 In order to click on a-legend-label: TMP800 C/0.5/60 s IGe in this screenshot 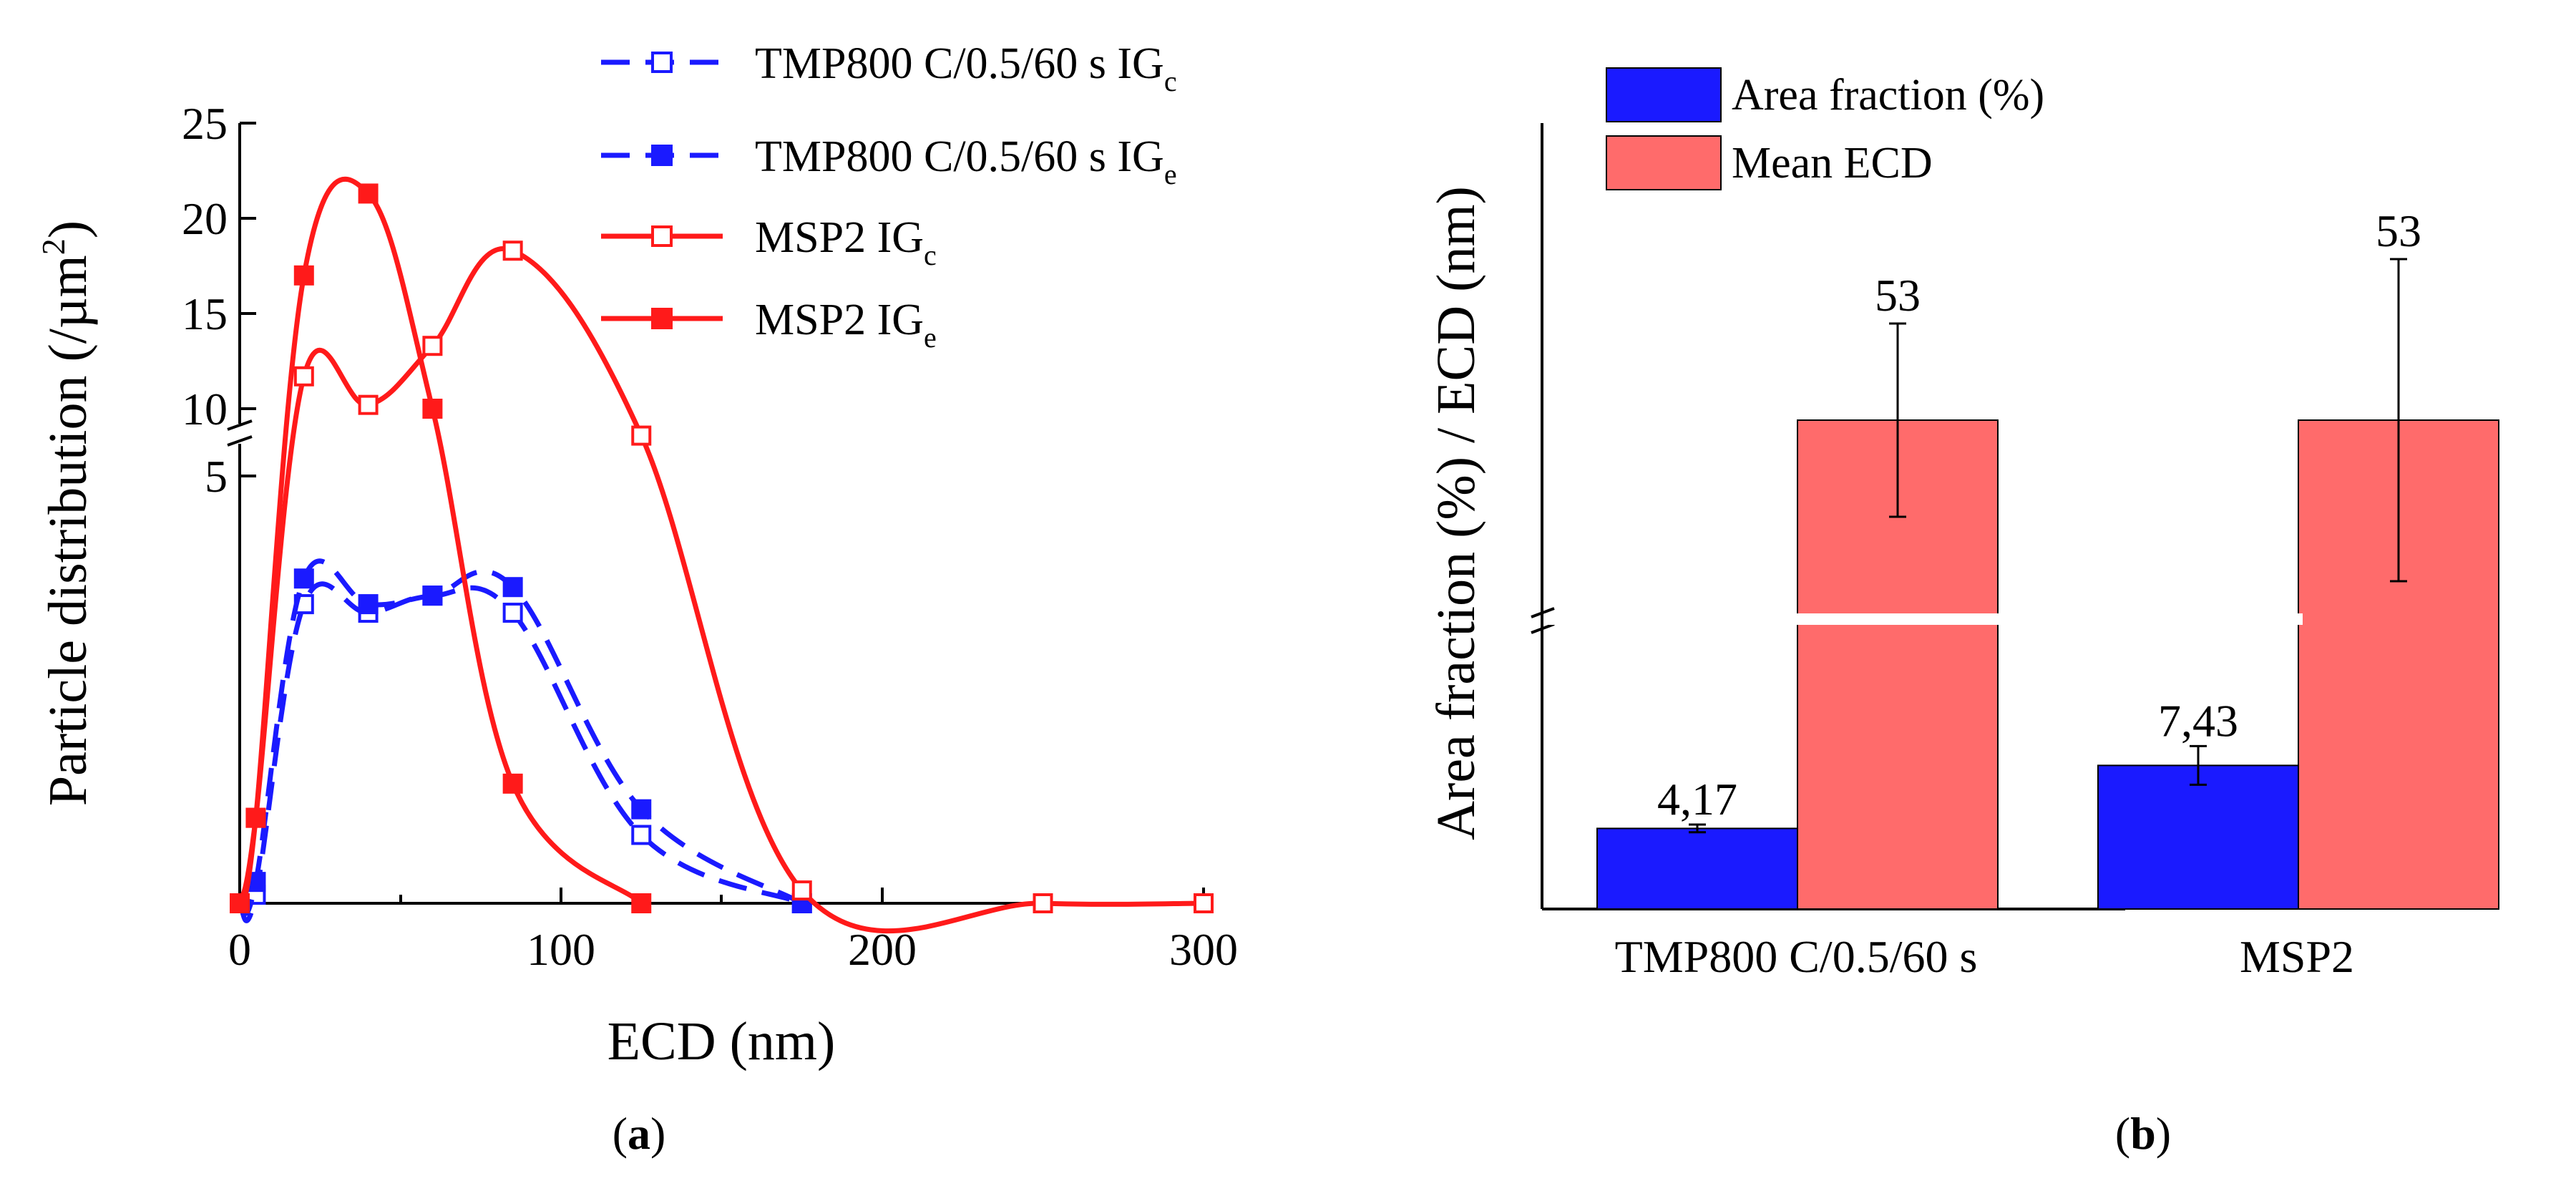, I will do `click(966, 161)`.